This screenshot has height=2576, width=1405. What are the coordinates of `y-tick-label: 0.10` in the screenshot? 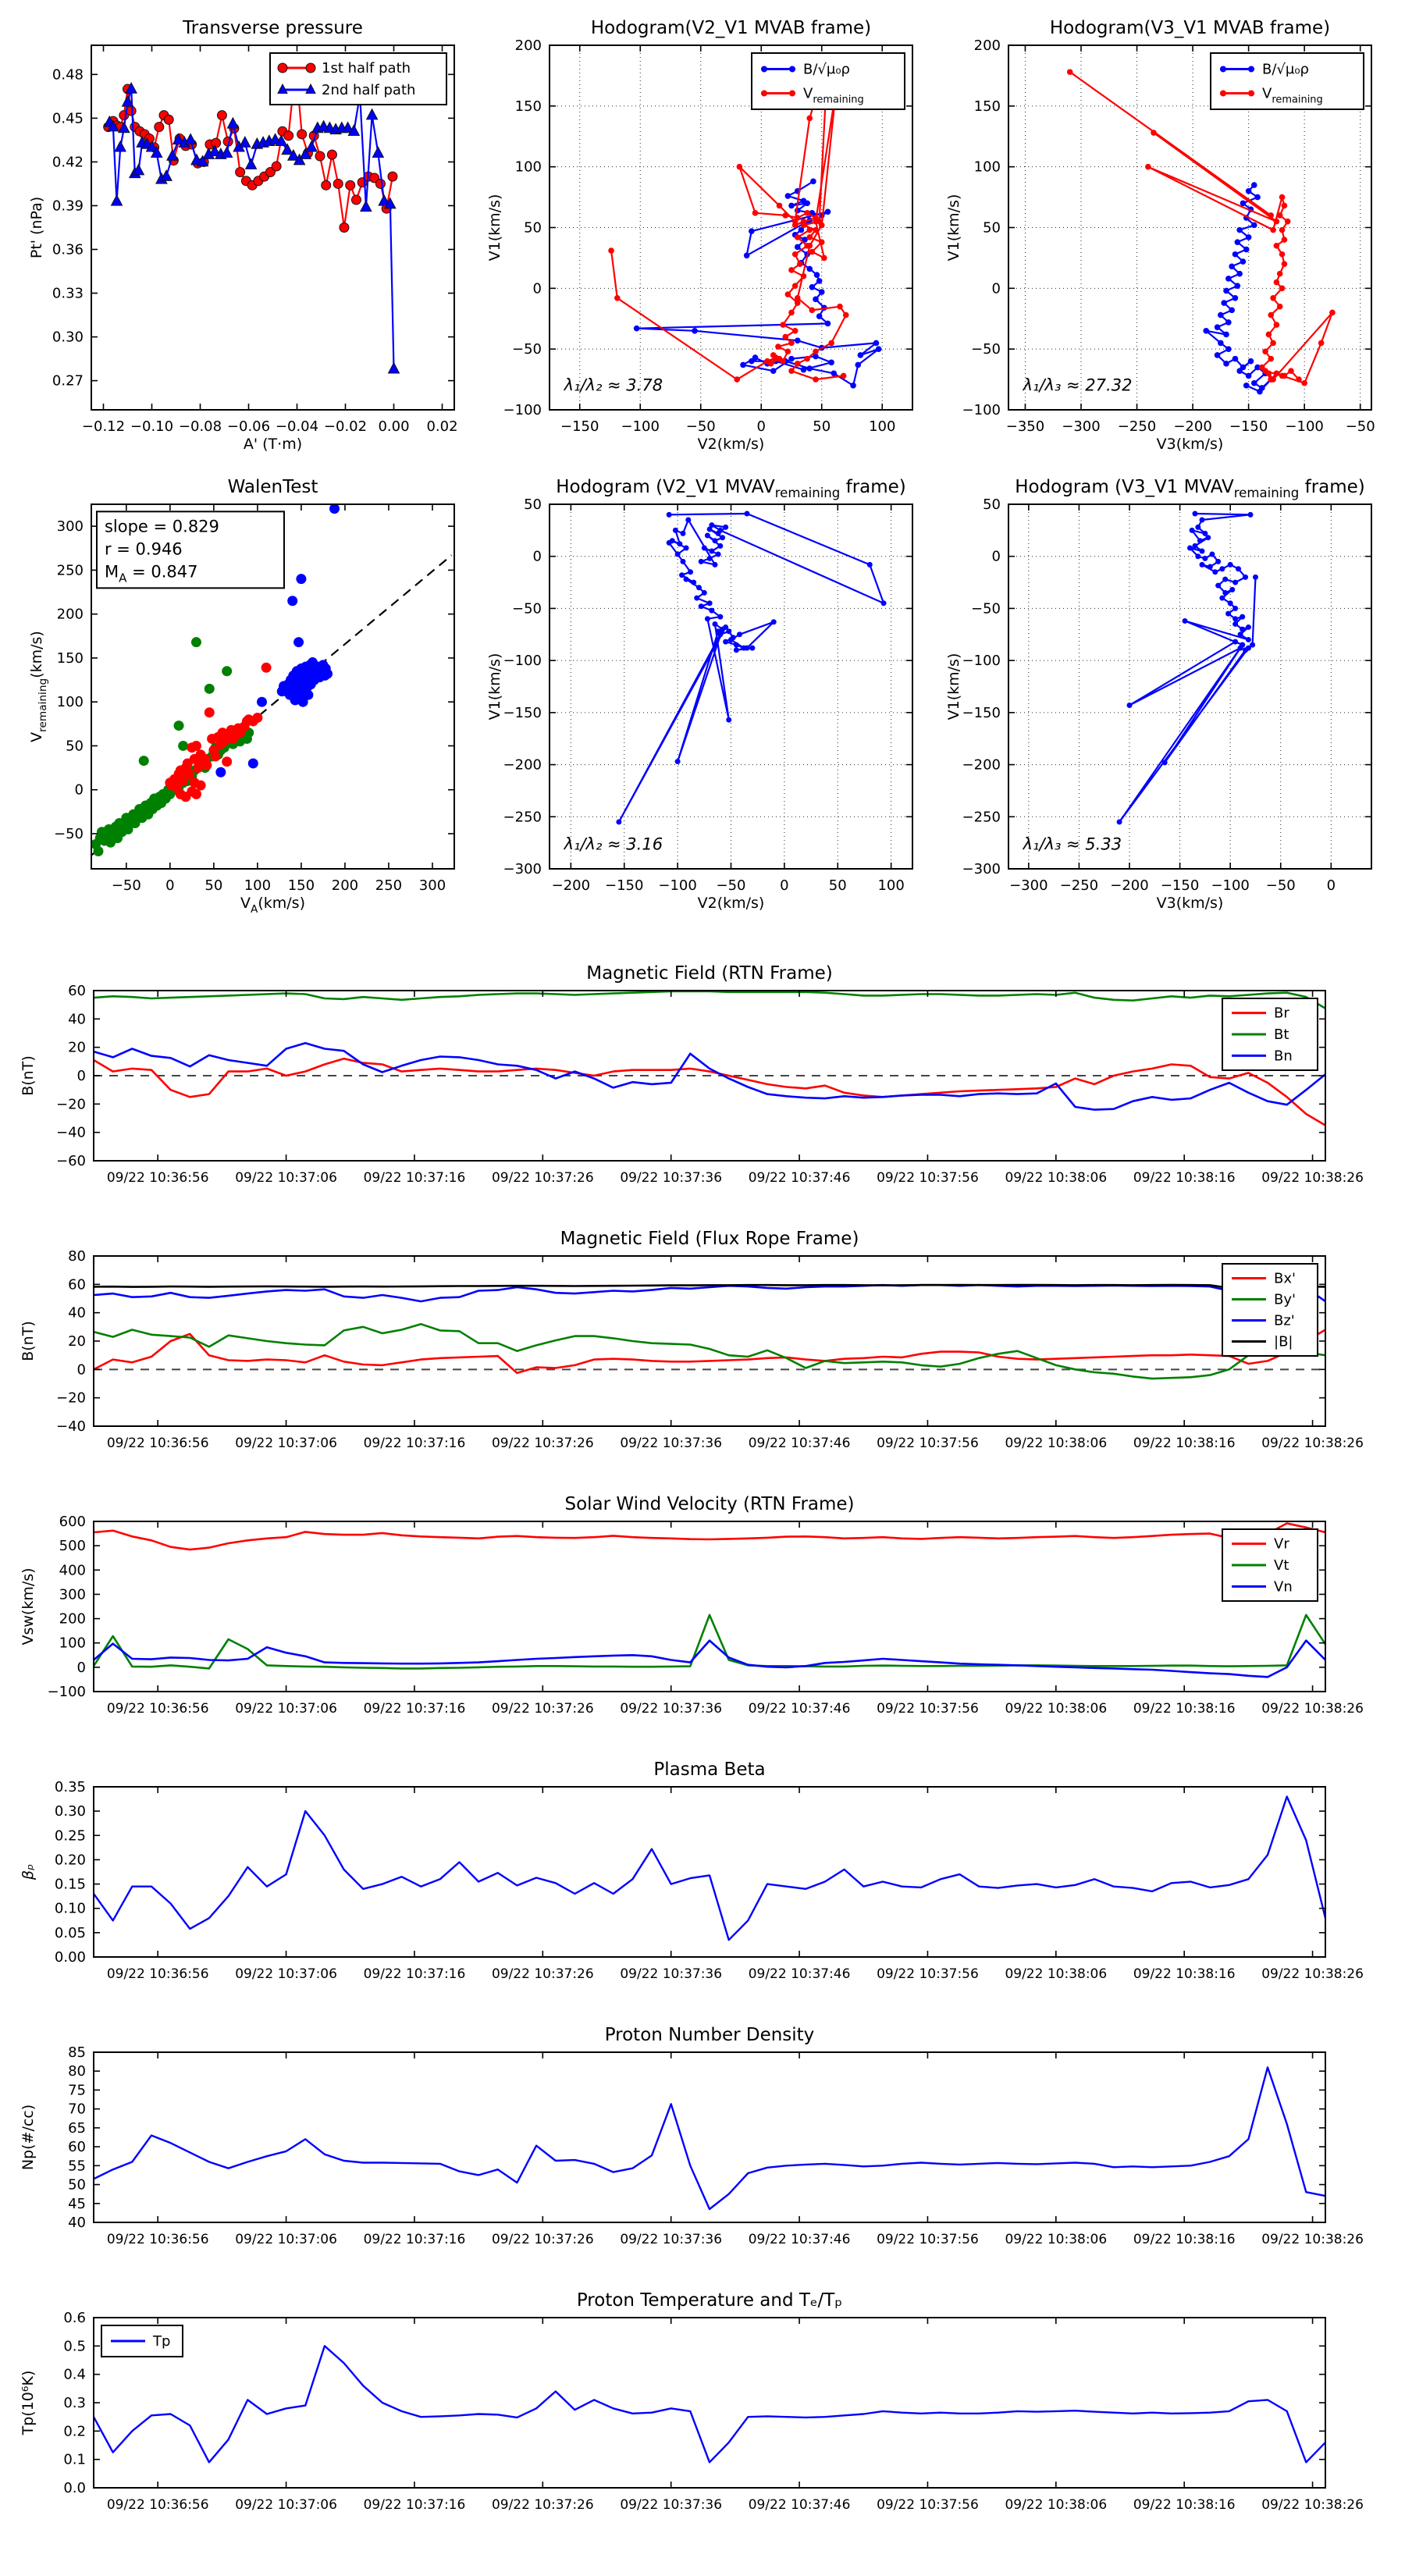 It's located at (71, 1909).